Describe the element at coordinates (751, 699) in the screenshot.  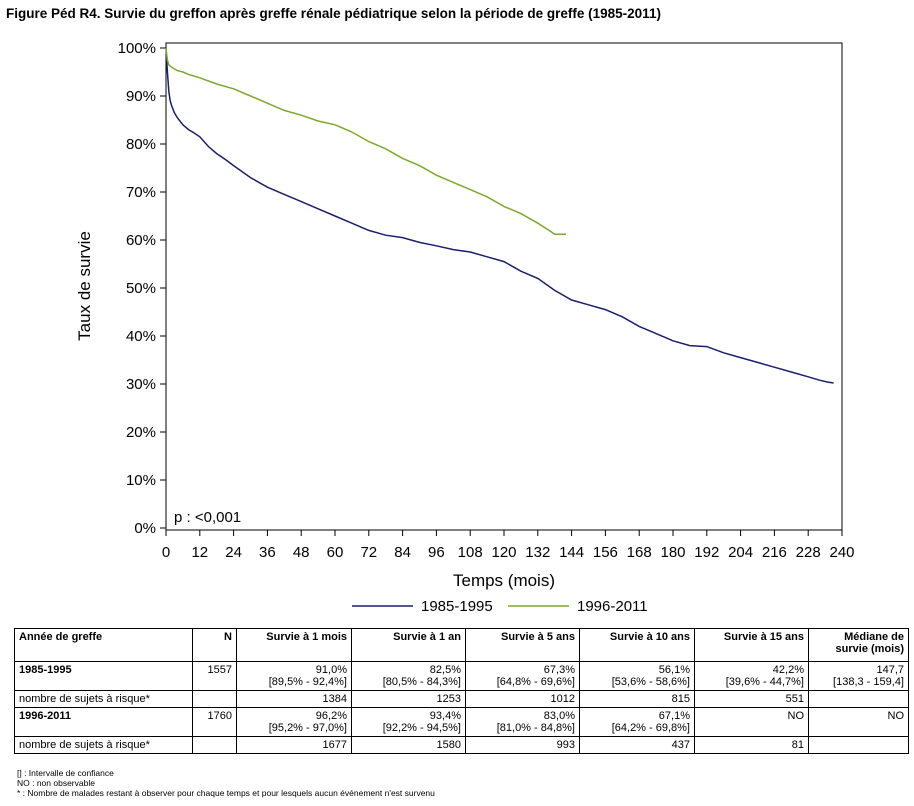
I see `value-cell: 551` at that location.